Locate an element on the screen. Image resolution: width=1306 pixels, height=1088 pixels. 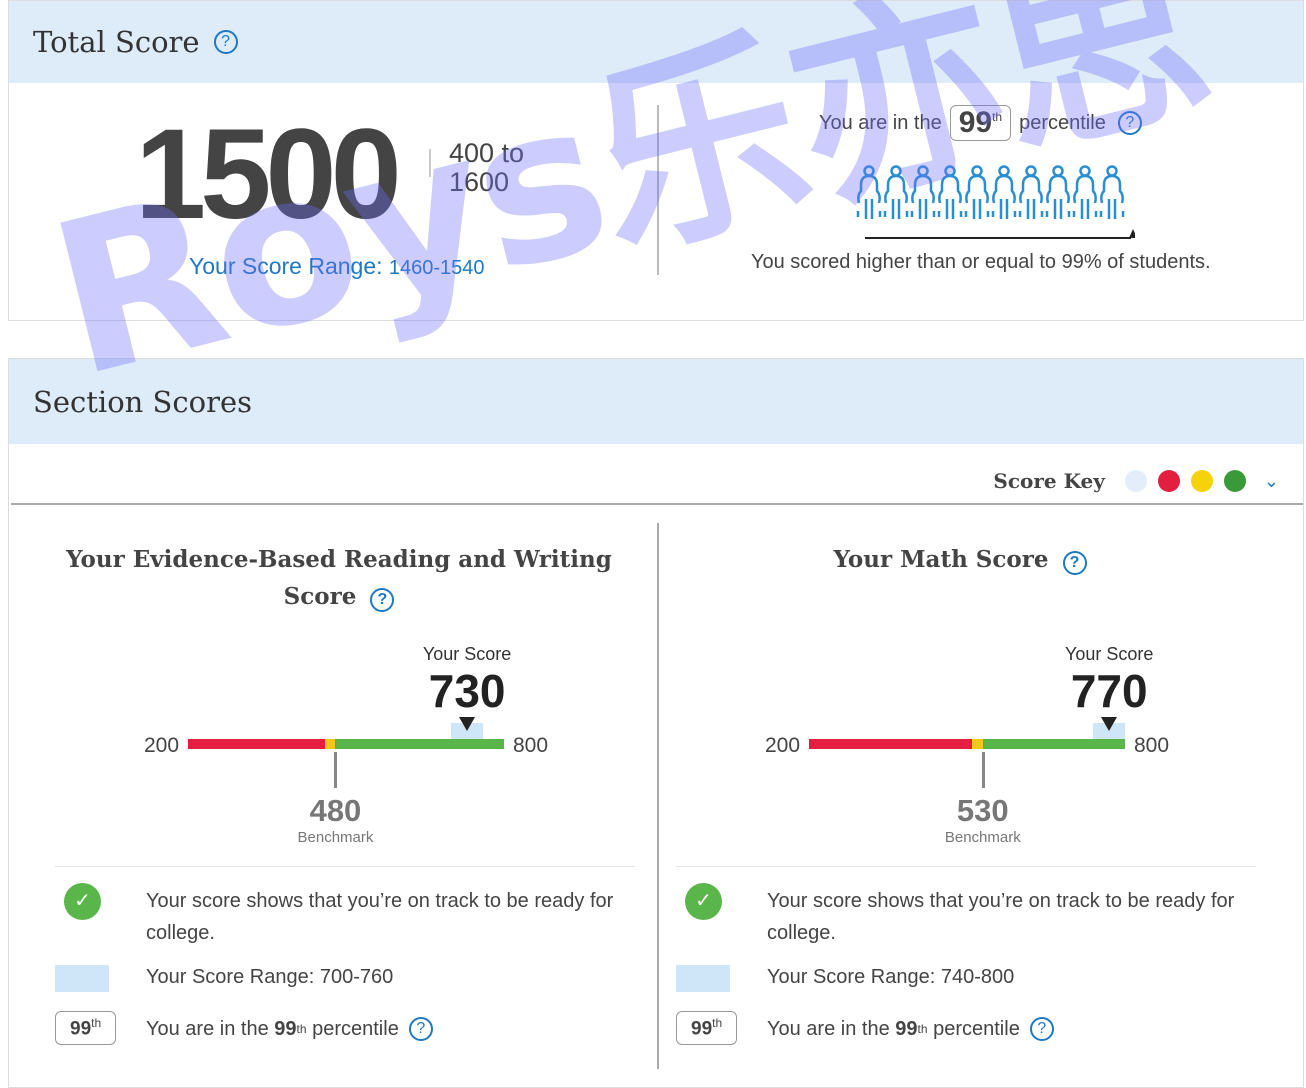
score-range-label: Your Score Range: is located at coordinates (286, 266).